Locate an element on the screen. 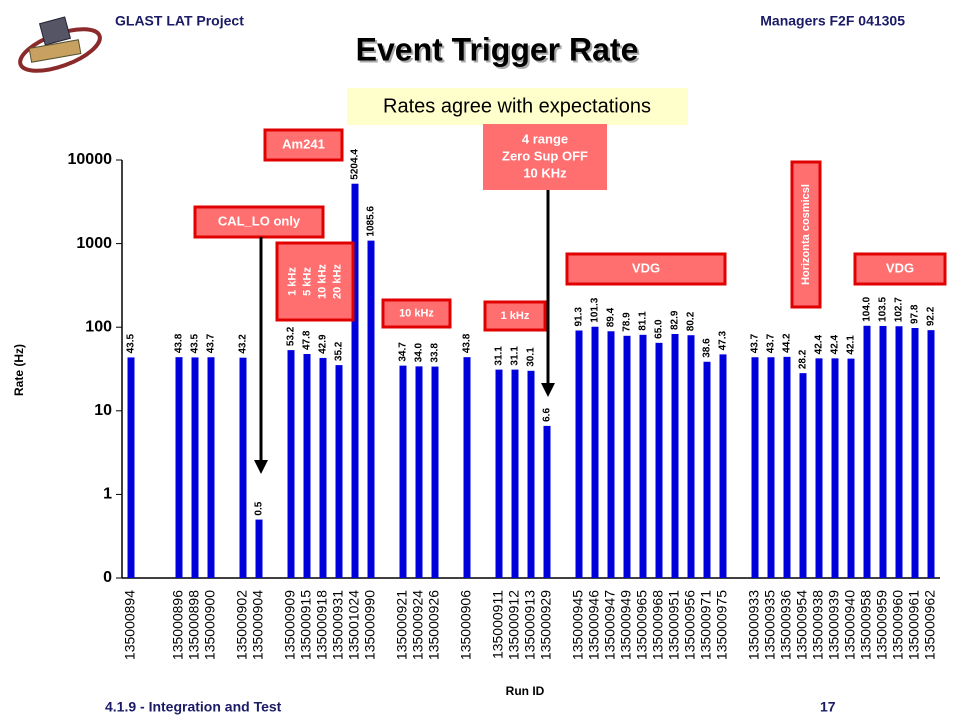  x-tick-label: 135000940 is located at coordinates (850, 625).